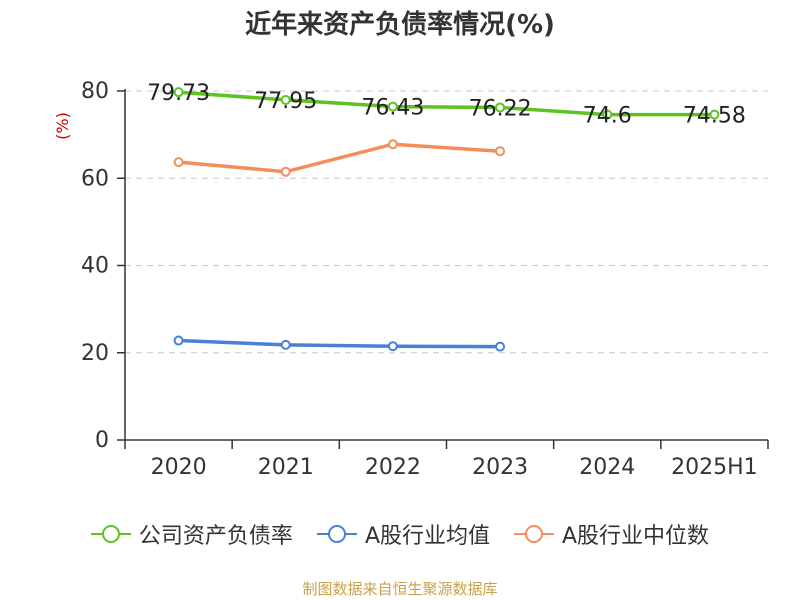 Image resolution: width=800 pixels, height=600 pixels. I want to click on data-label: 77.95, so click(285, 101).